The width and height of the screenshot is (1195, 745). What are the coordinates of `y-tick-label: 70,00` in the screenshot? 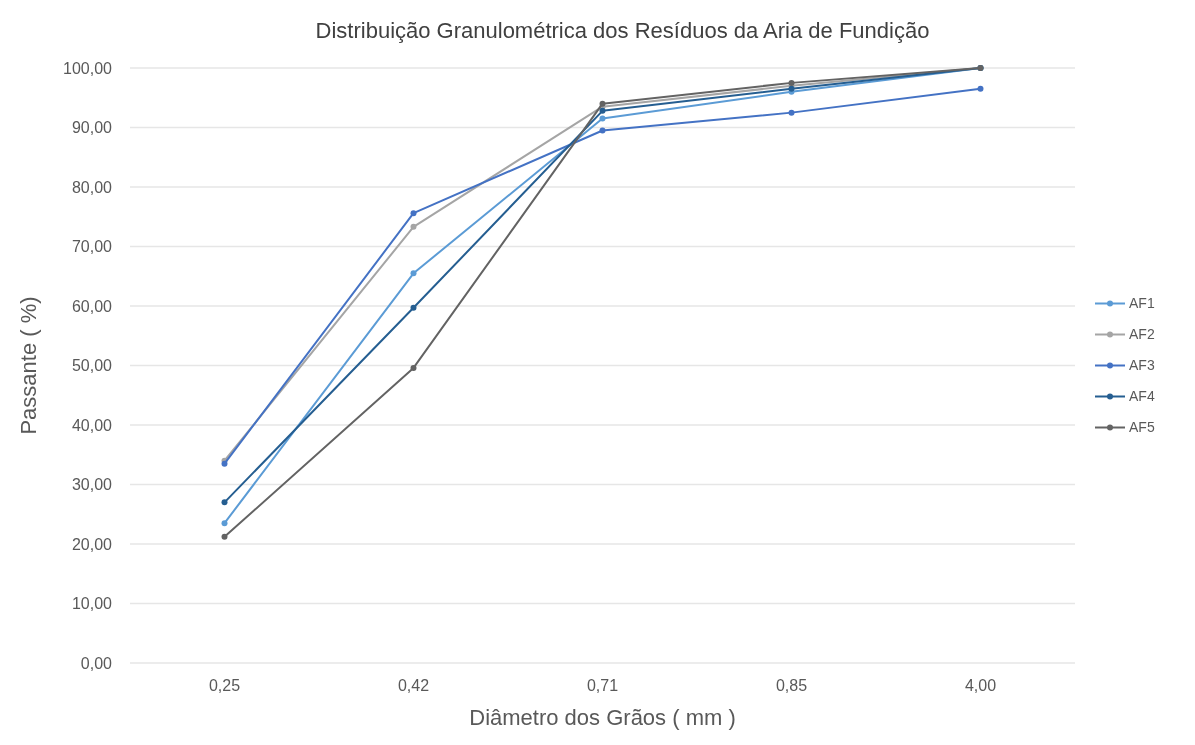 It's located at (92, 247).